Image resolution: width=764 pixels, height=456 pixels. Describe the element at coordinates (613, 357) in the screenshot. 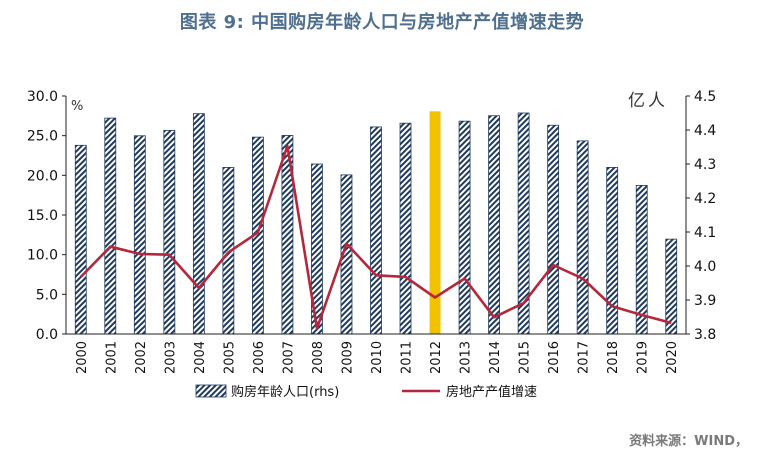

I see `x-tick-label: 2018` at that location.